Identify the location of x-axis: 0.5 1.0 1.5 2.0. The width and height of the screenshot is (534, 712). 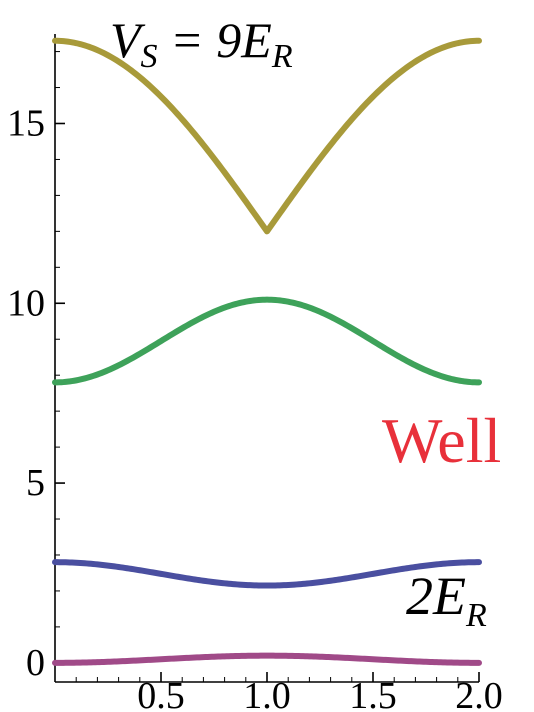
(279, 692).